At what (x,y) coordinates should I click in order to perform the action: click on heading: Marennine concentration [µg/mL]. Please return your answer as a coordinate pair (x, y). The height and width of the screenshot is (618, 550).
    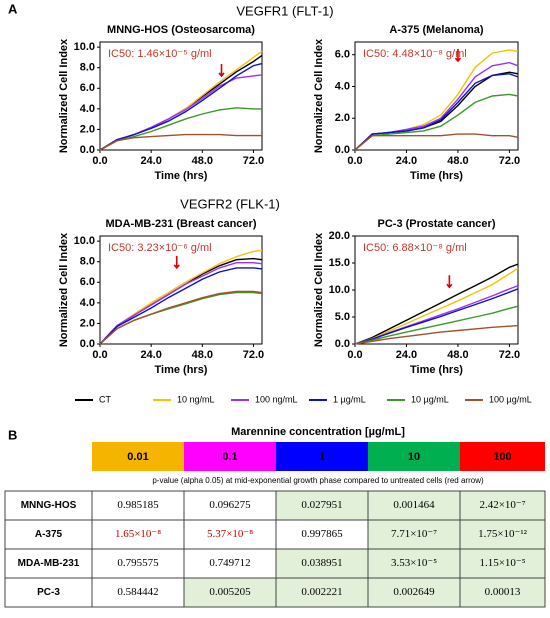
    Looking at the image, I should click on (318, 432).